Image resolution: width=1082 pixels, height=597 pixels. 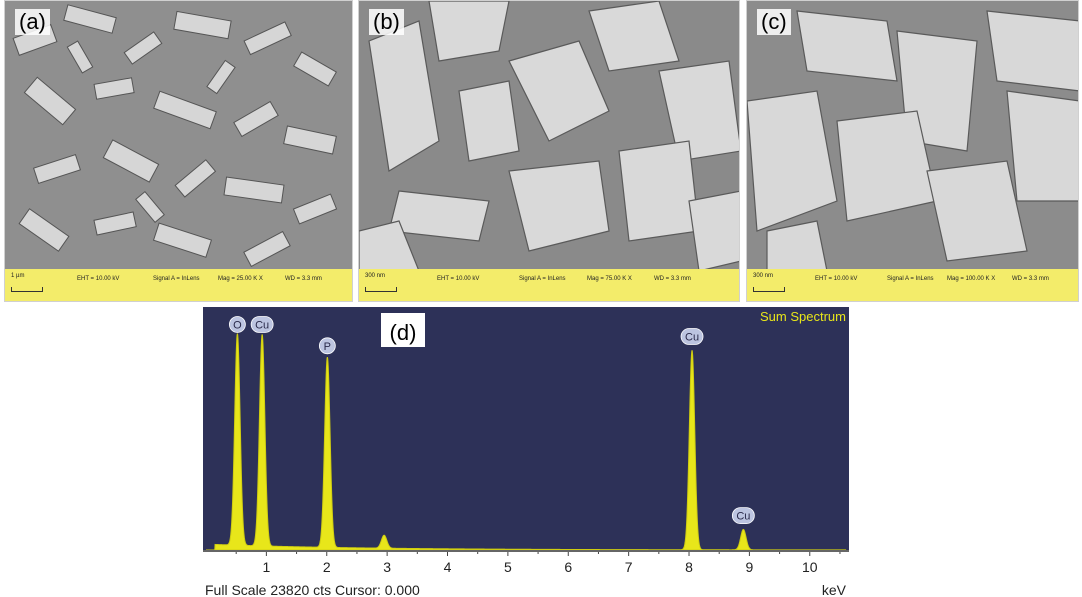 What do you see at coordinates (526, 551) in the screenshot?
I see `x-axis-line` at bounding box center [526, 551].